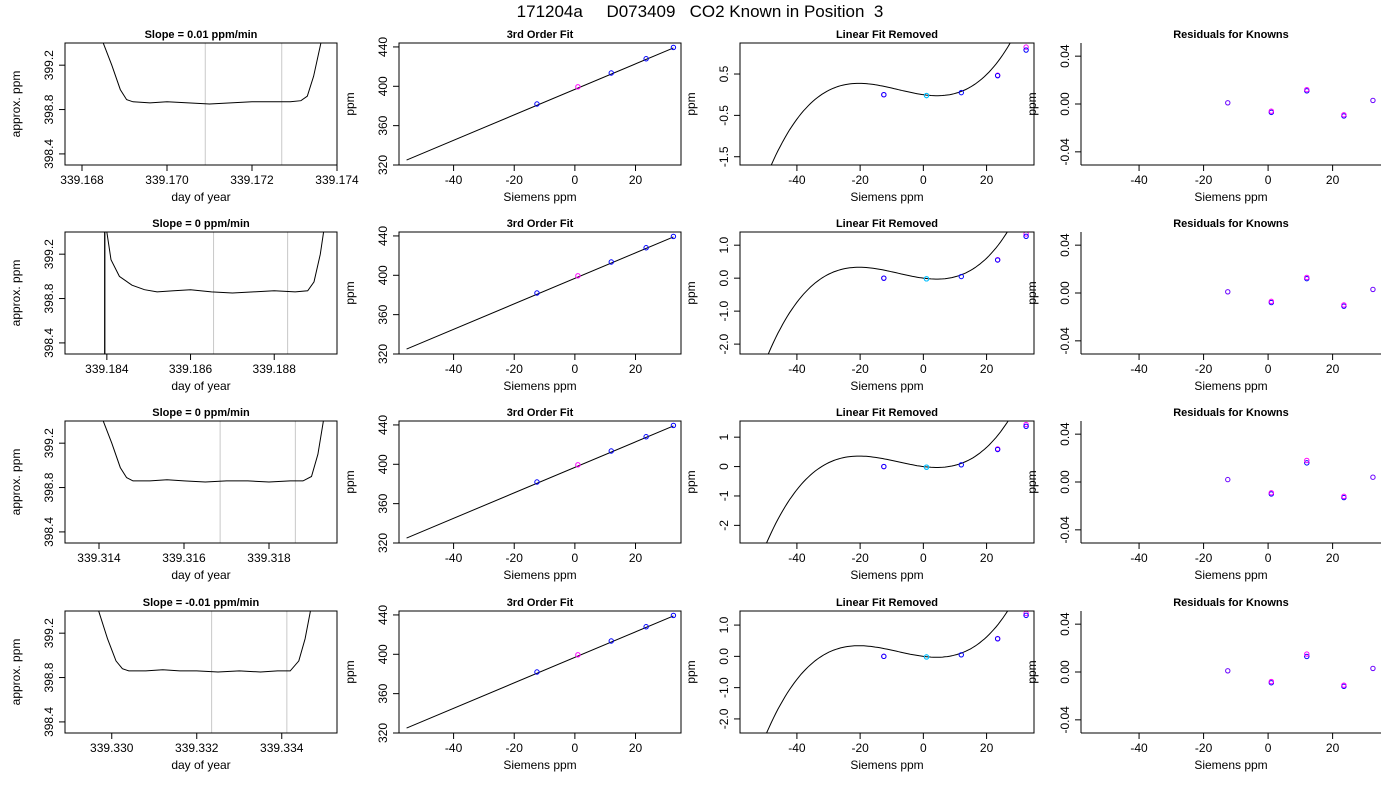 This screenshot has width=1400, height=800. Describe the element at coordinates (112, 748) in the screenshot. I see `x-tick-label: 339.330` at that location.